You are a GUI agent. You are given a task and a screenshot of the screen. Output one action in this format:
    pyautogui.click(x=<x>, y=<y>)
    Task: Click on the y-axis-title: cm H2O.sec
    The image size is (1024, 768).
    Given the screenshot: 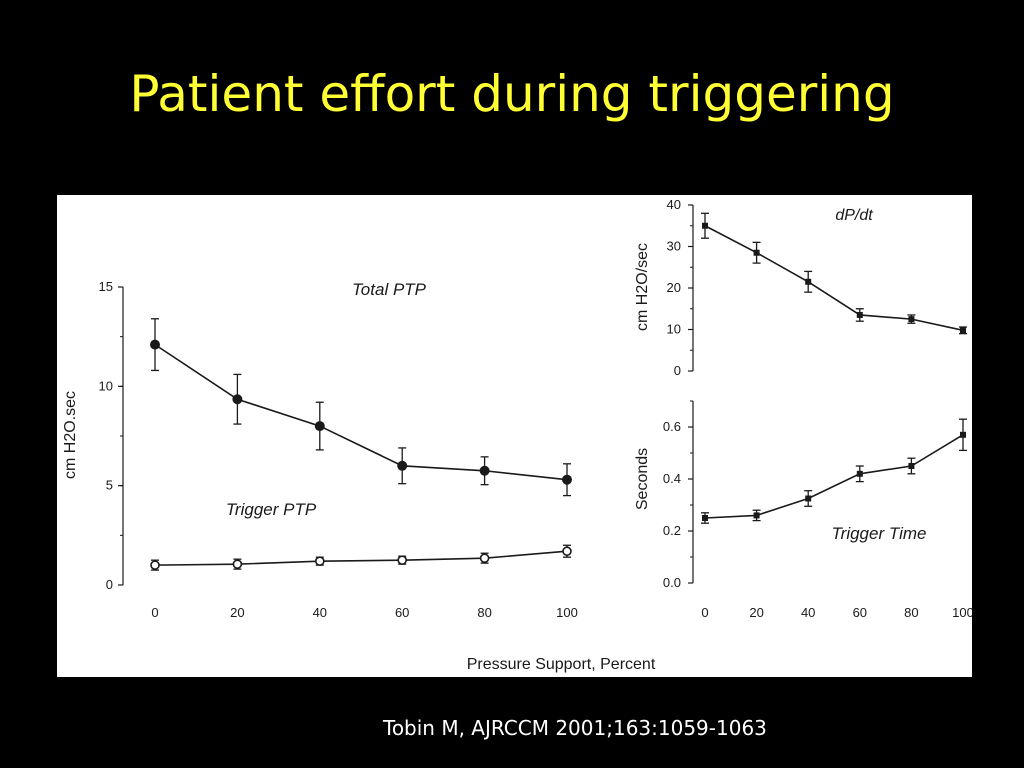 What is the action you would take?
    pyautogui.click(x=70, y=435)
    